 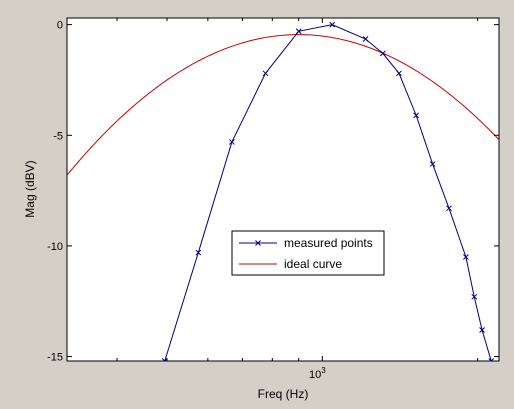 I want to click on y-tick-label: -5, so click(x=58, y=136).